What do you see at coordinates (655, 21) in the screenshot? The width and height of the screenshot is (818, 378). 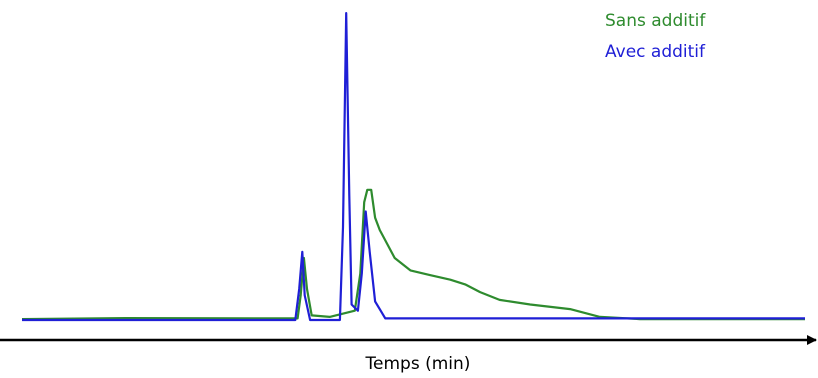 I see `legend-label: Sans additif` at bounding box center [655, 21].